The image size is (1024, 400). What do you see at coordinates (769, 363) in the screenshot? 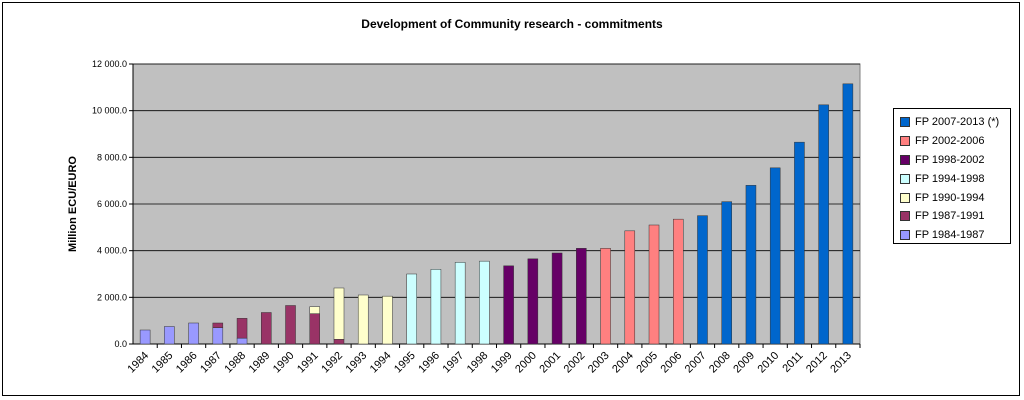
I see `x-tick-label: 2010` at bounding box center [769, 363].